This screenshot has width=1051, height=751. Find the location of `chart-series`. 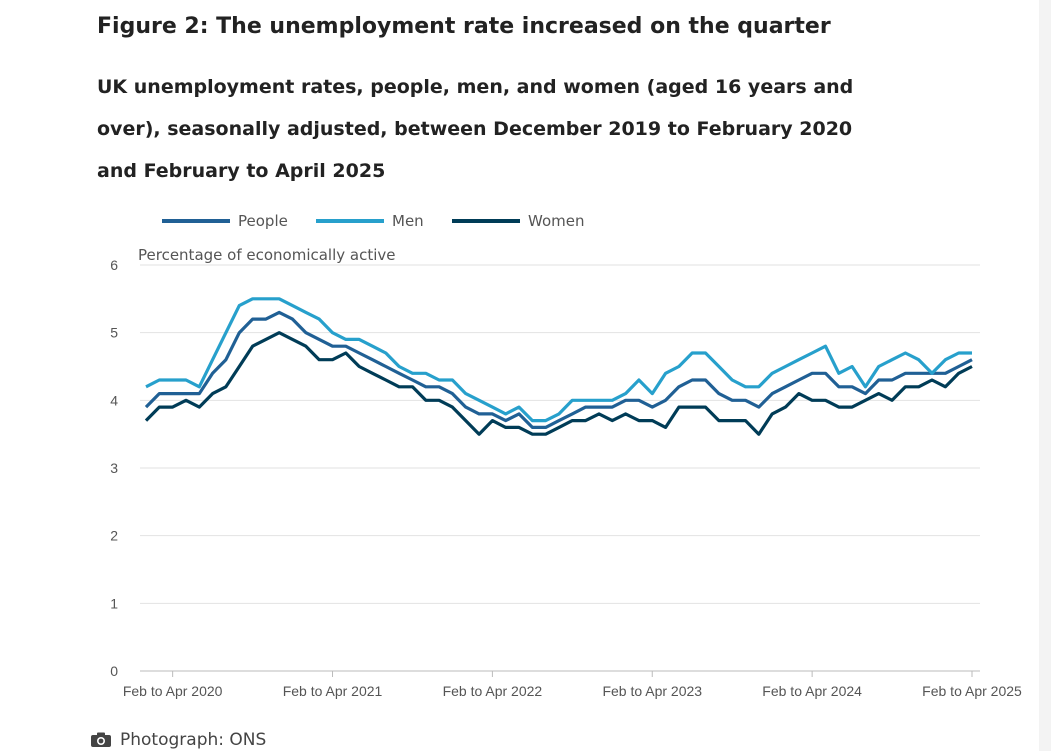

chart-series is located at coordinates (558, 366).